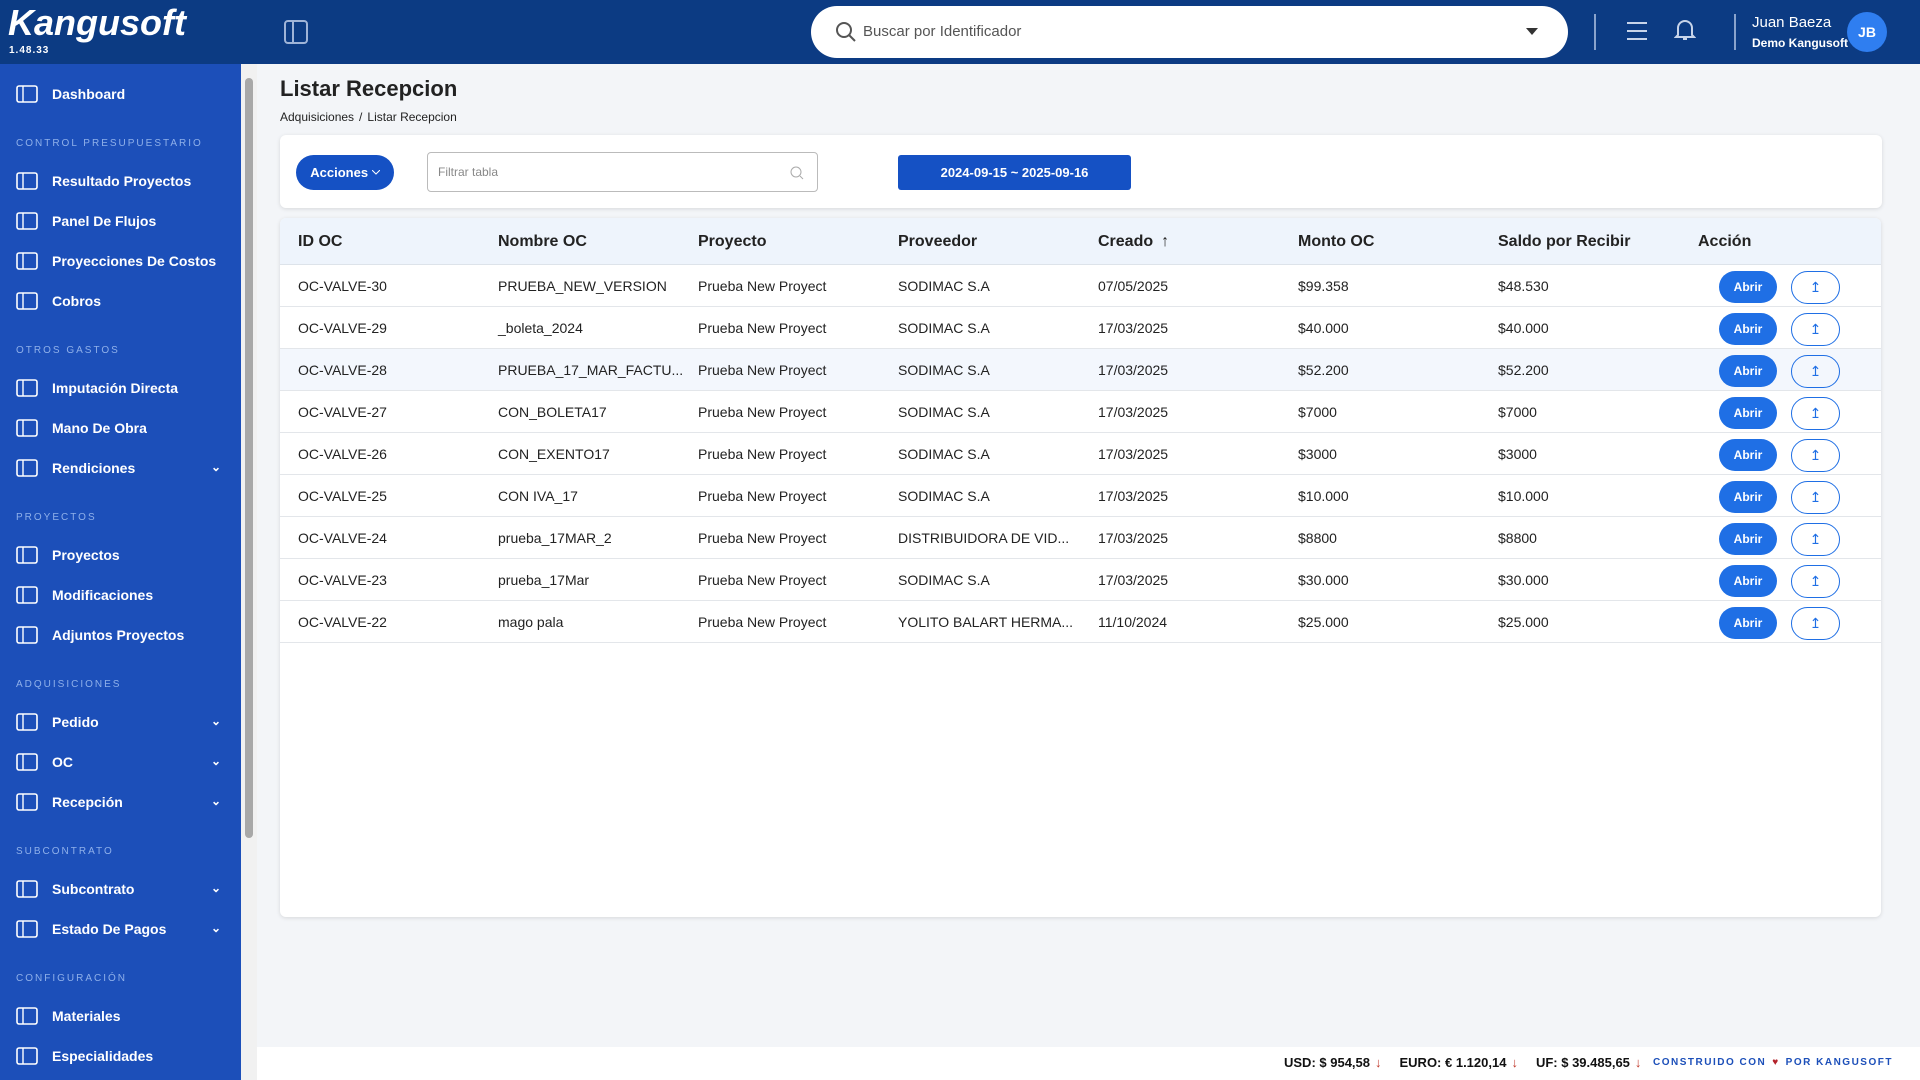  I want to click on breadcrumb: Adquisiciones / Listar Recepcion, so click(368, 117).